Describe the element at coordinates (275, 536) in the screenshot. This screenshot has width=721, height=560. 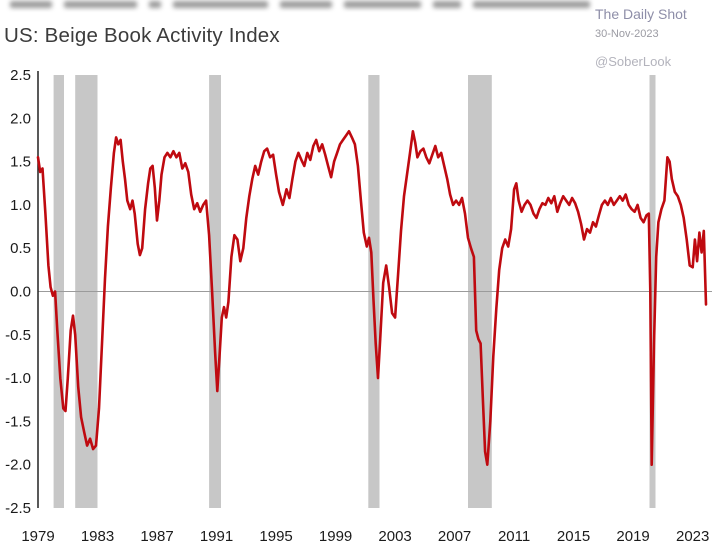
I see `x-tick-label: 1995` at that location.